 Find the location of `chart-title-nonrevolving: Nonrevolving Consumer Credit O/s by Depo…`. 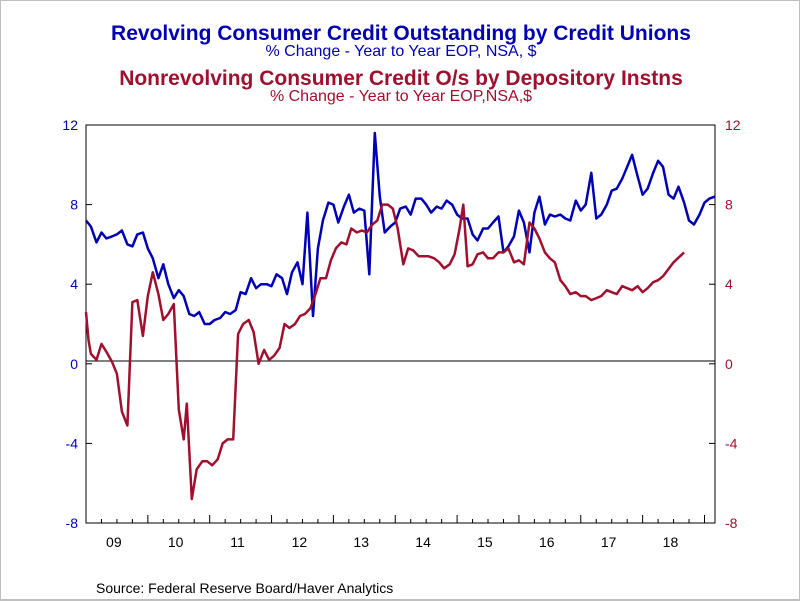

chart-title-nonrevolving: Nonrevolving Consumer Credit O/s by Depo… is located at coordinates (401, 78).